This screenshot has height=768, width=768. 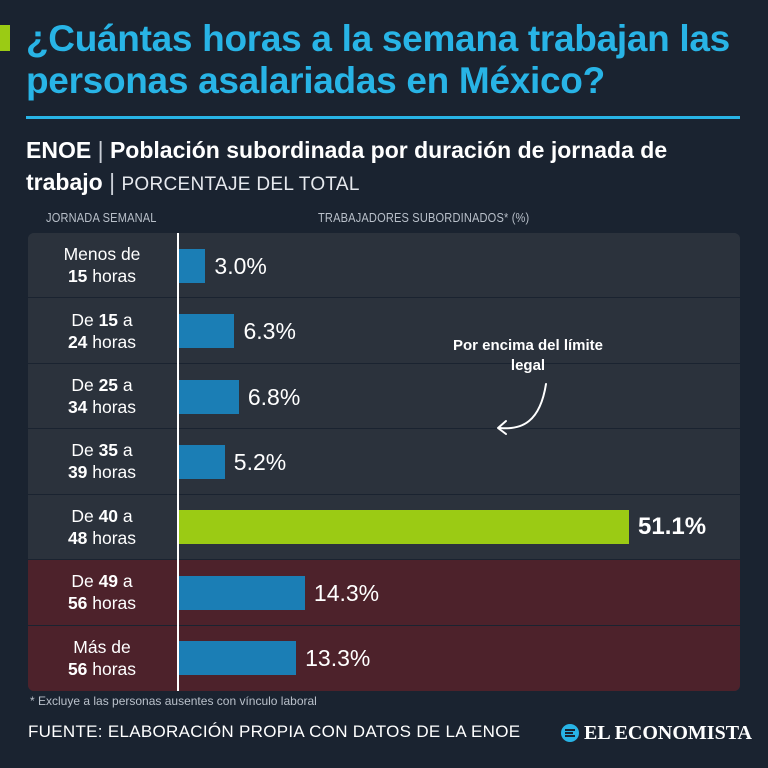 What do you see at coordinates (384, 593) in the screenshot?
I see `chart-row: De 49 a 56 horas 14.3%` at bounding box center [384, 593].